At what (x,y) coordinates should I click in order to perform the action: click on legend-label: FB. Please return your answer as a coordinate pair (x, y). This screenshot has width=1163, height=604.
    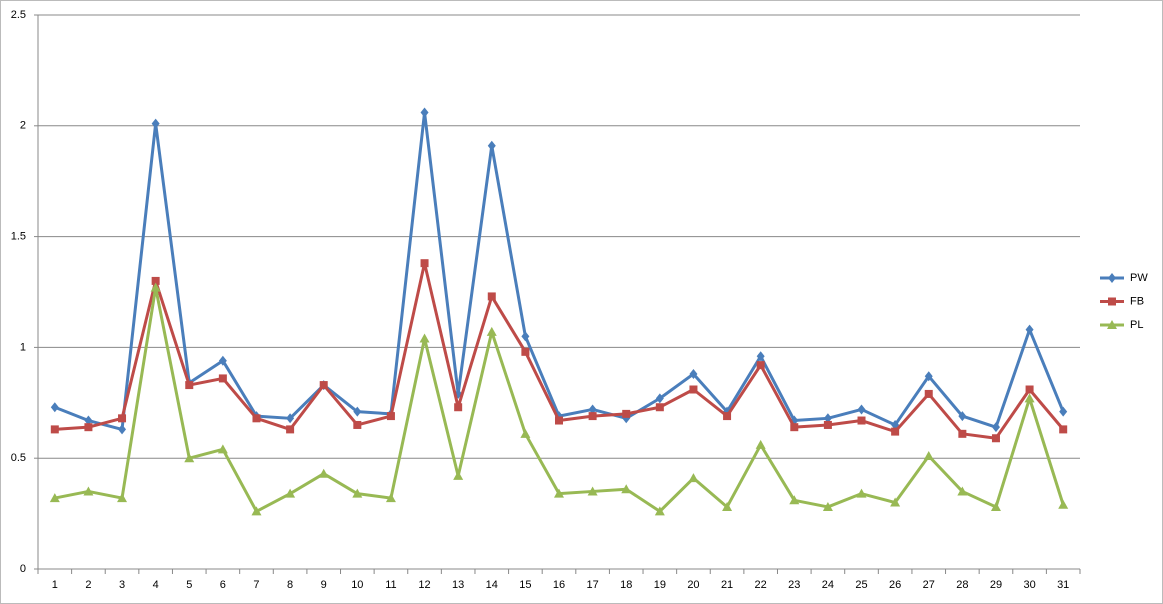
    Looking at the image, I should click on (1137, 301).